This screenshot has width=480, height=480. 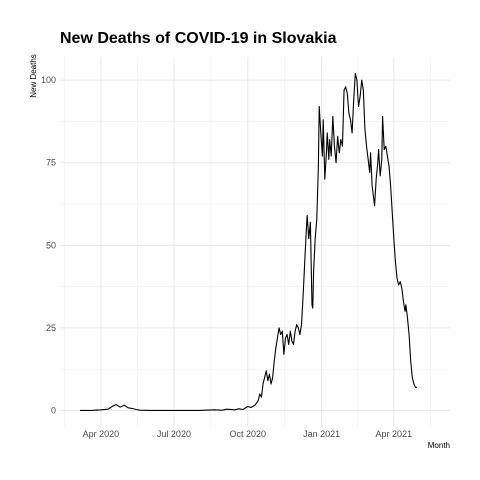 What do you see at coordinates (321, 434) in the screenshot?
I see `x-tick-label: Jan 2021` at bounding box center [321, 434].